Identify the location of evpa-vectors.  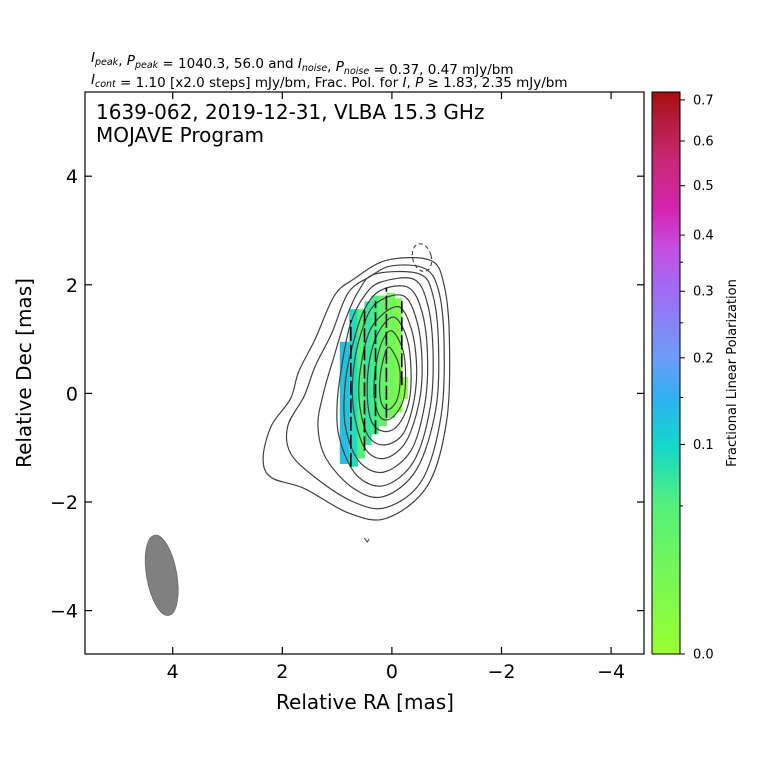
(376, 377).